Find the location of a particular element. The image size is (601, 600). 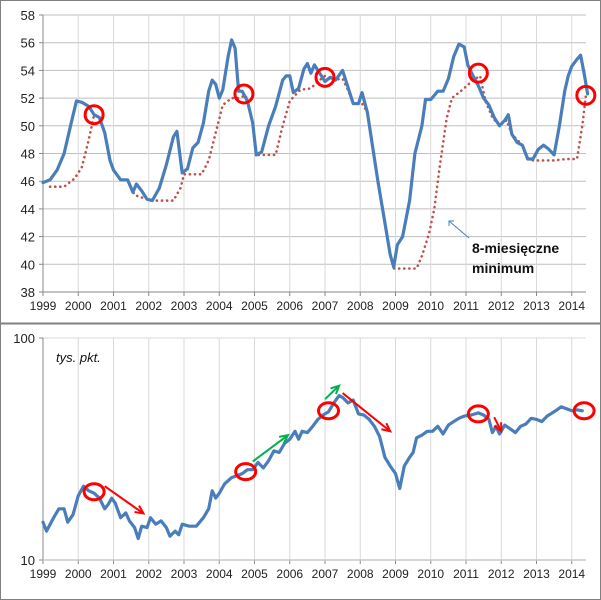

bottom-y-tick-label: 10 is located at coordinates (28, 560).